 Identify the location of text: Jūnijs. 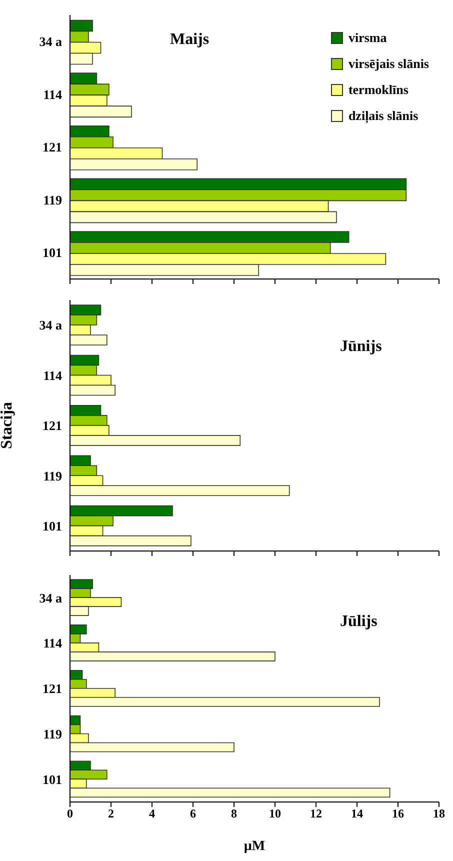
(361, 347).